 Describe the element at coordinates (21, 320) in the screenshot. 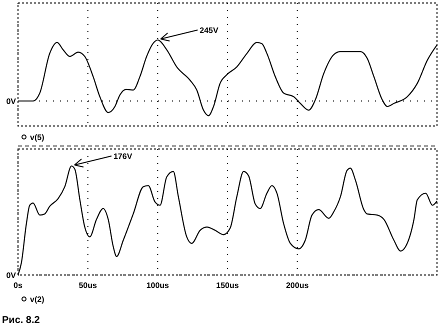

I see `text: Рис. 8.2` at that location.